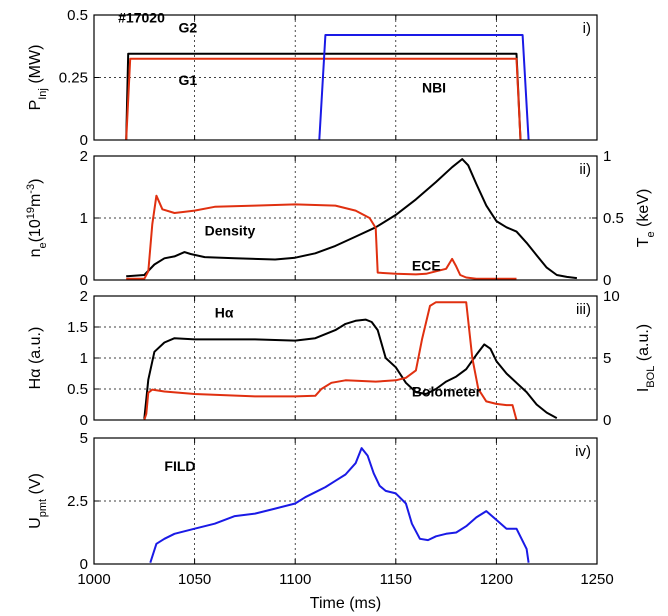 The image size is (668, 616). I want to click on panel-ii-y2tick-label: 0.5, so click(613, 218).